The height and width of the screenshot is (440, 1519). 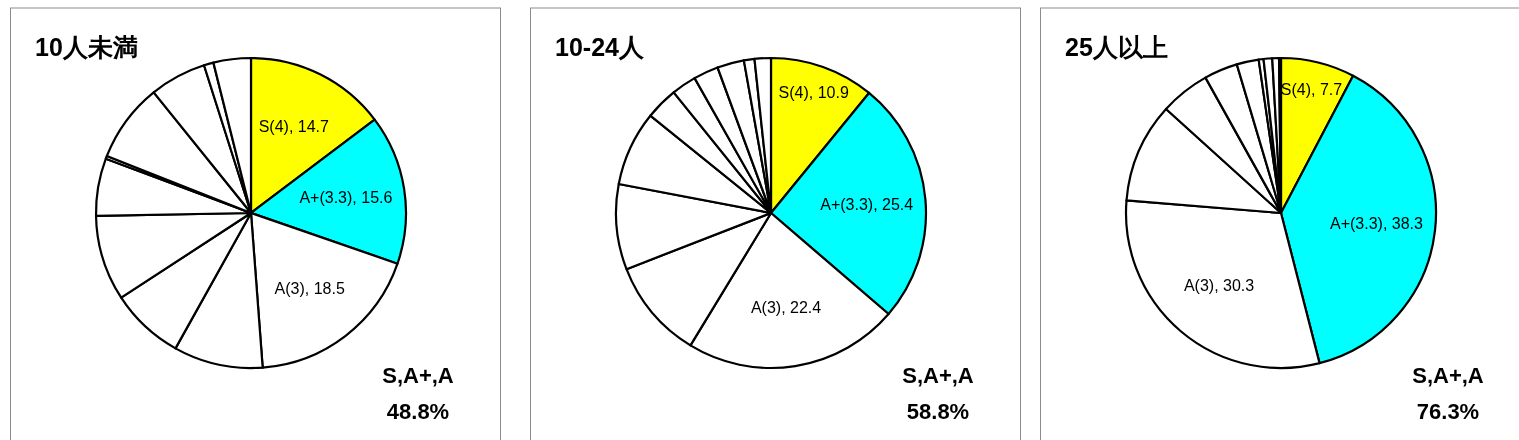 I want to click on annotation: 76.3%, so click(x=1448, y=411).